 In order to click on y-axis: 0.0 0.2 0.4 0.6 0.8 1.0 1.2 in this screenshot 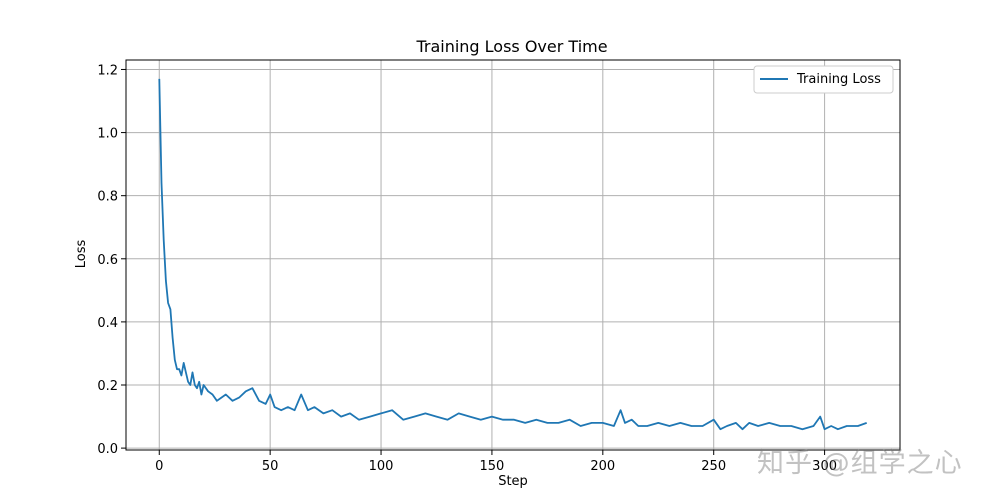, I will do `click(111, 260)`.